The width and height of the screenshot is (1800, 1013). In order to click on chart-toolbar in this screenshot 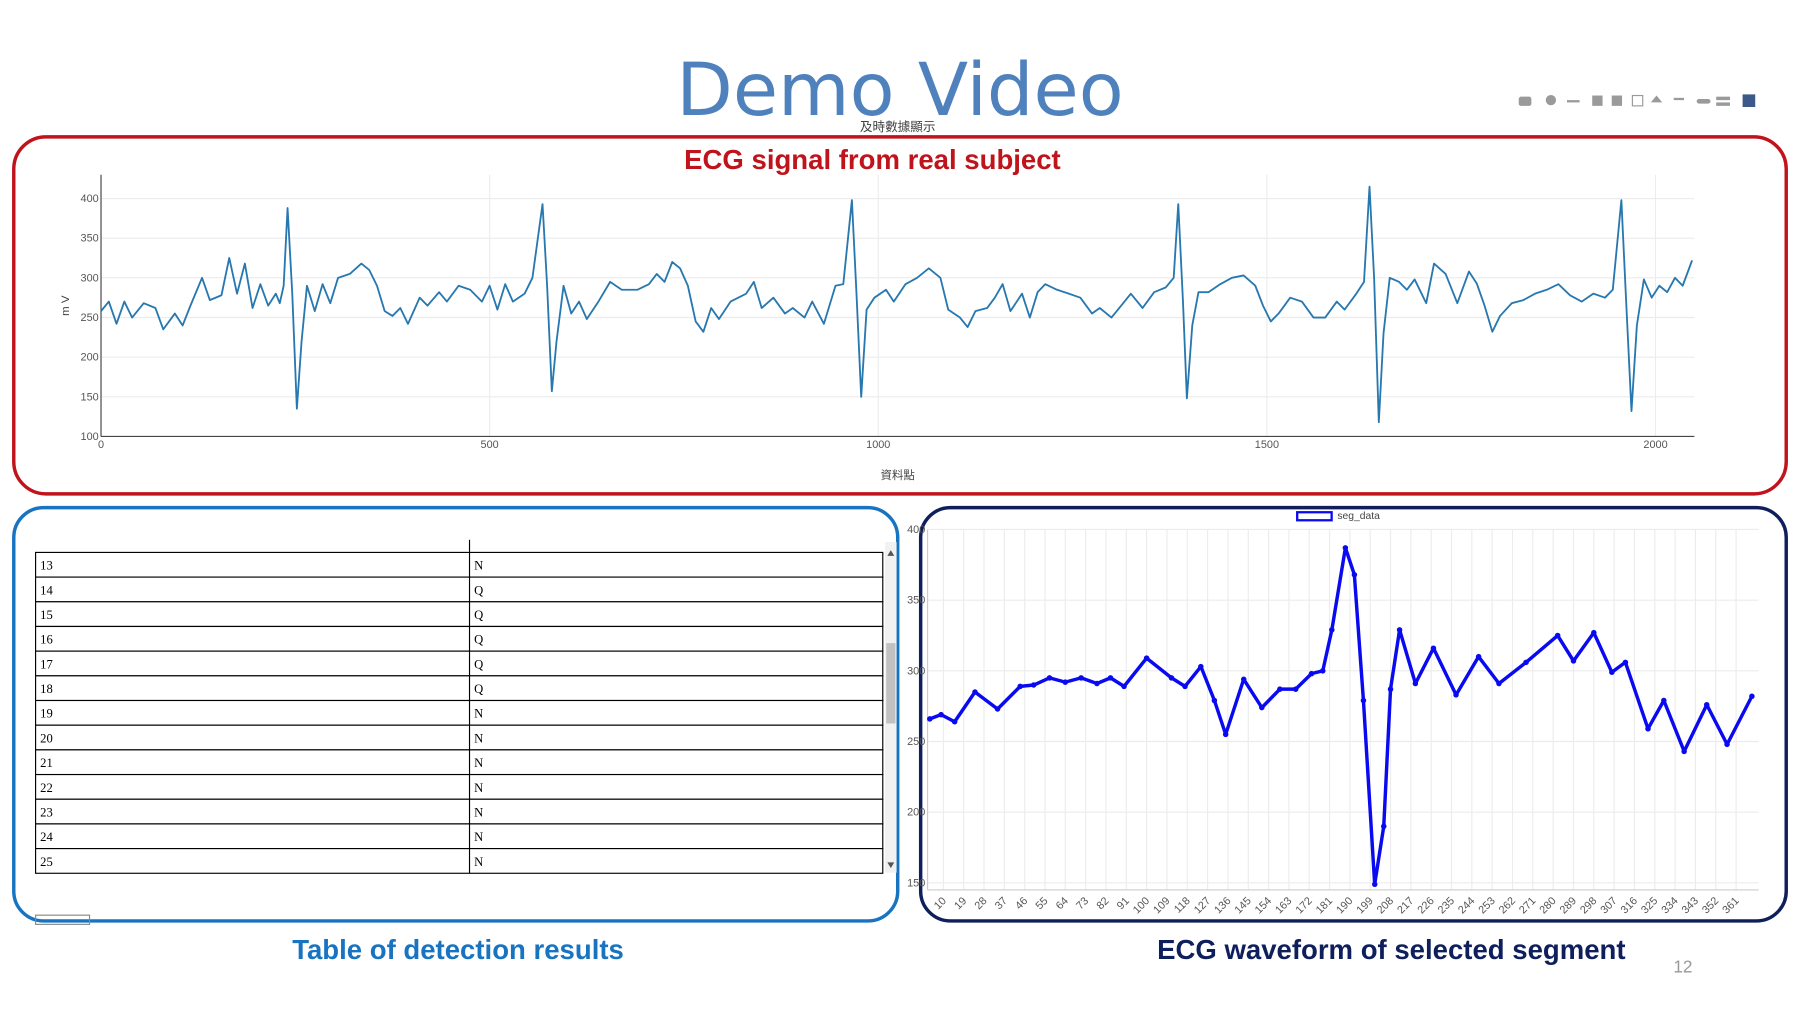, I will do `click(1637, 101)`.